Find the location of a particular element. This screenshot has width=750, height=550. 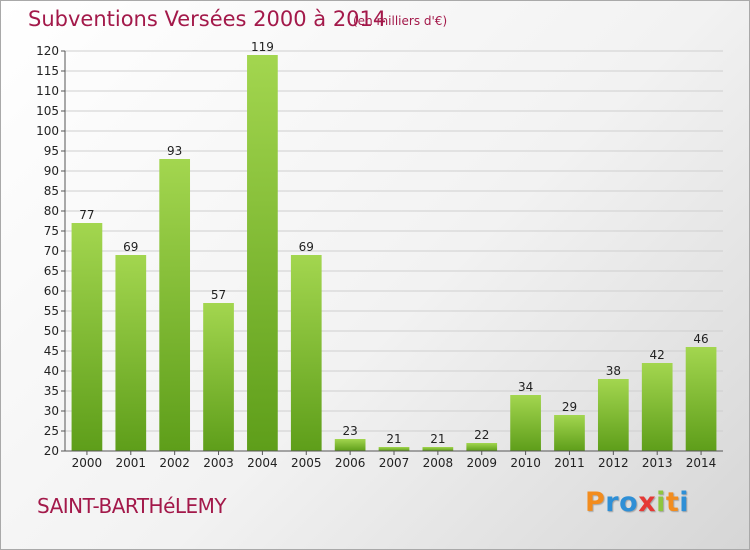

y-tick-label: 75 is located at coordinates (51, 231).